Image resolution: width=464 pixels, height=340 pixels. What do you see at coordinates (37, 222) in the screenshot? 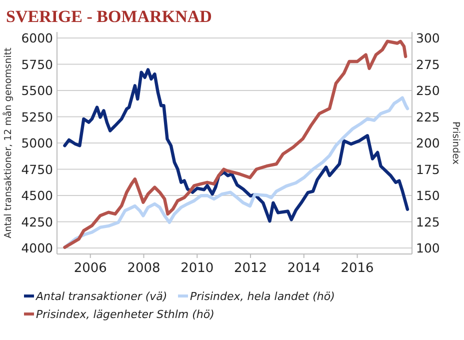
I see `y-tick-label: 4250` at bounding box center [37, 222].